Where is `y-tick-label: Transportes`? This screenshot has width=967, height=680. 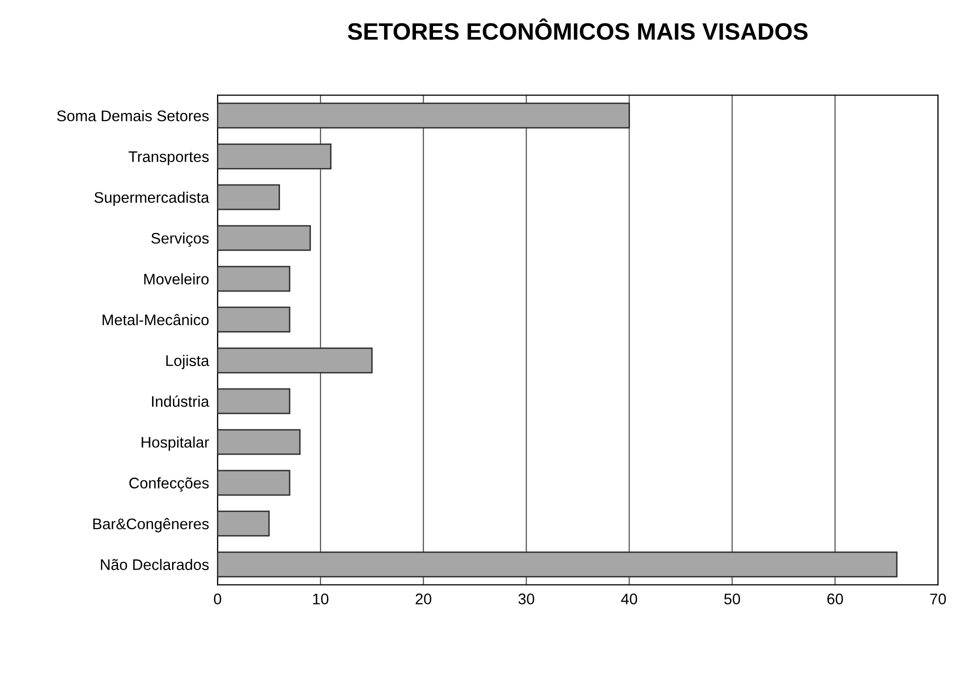 y-tick-label: Transportes is located at coordinates (168, 158).